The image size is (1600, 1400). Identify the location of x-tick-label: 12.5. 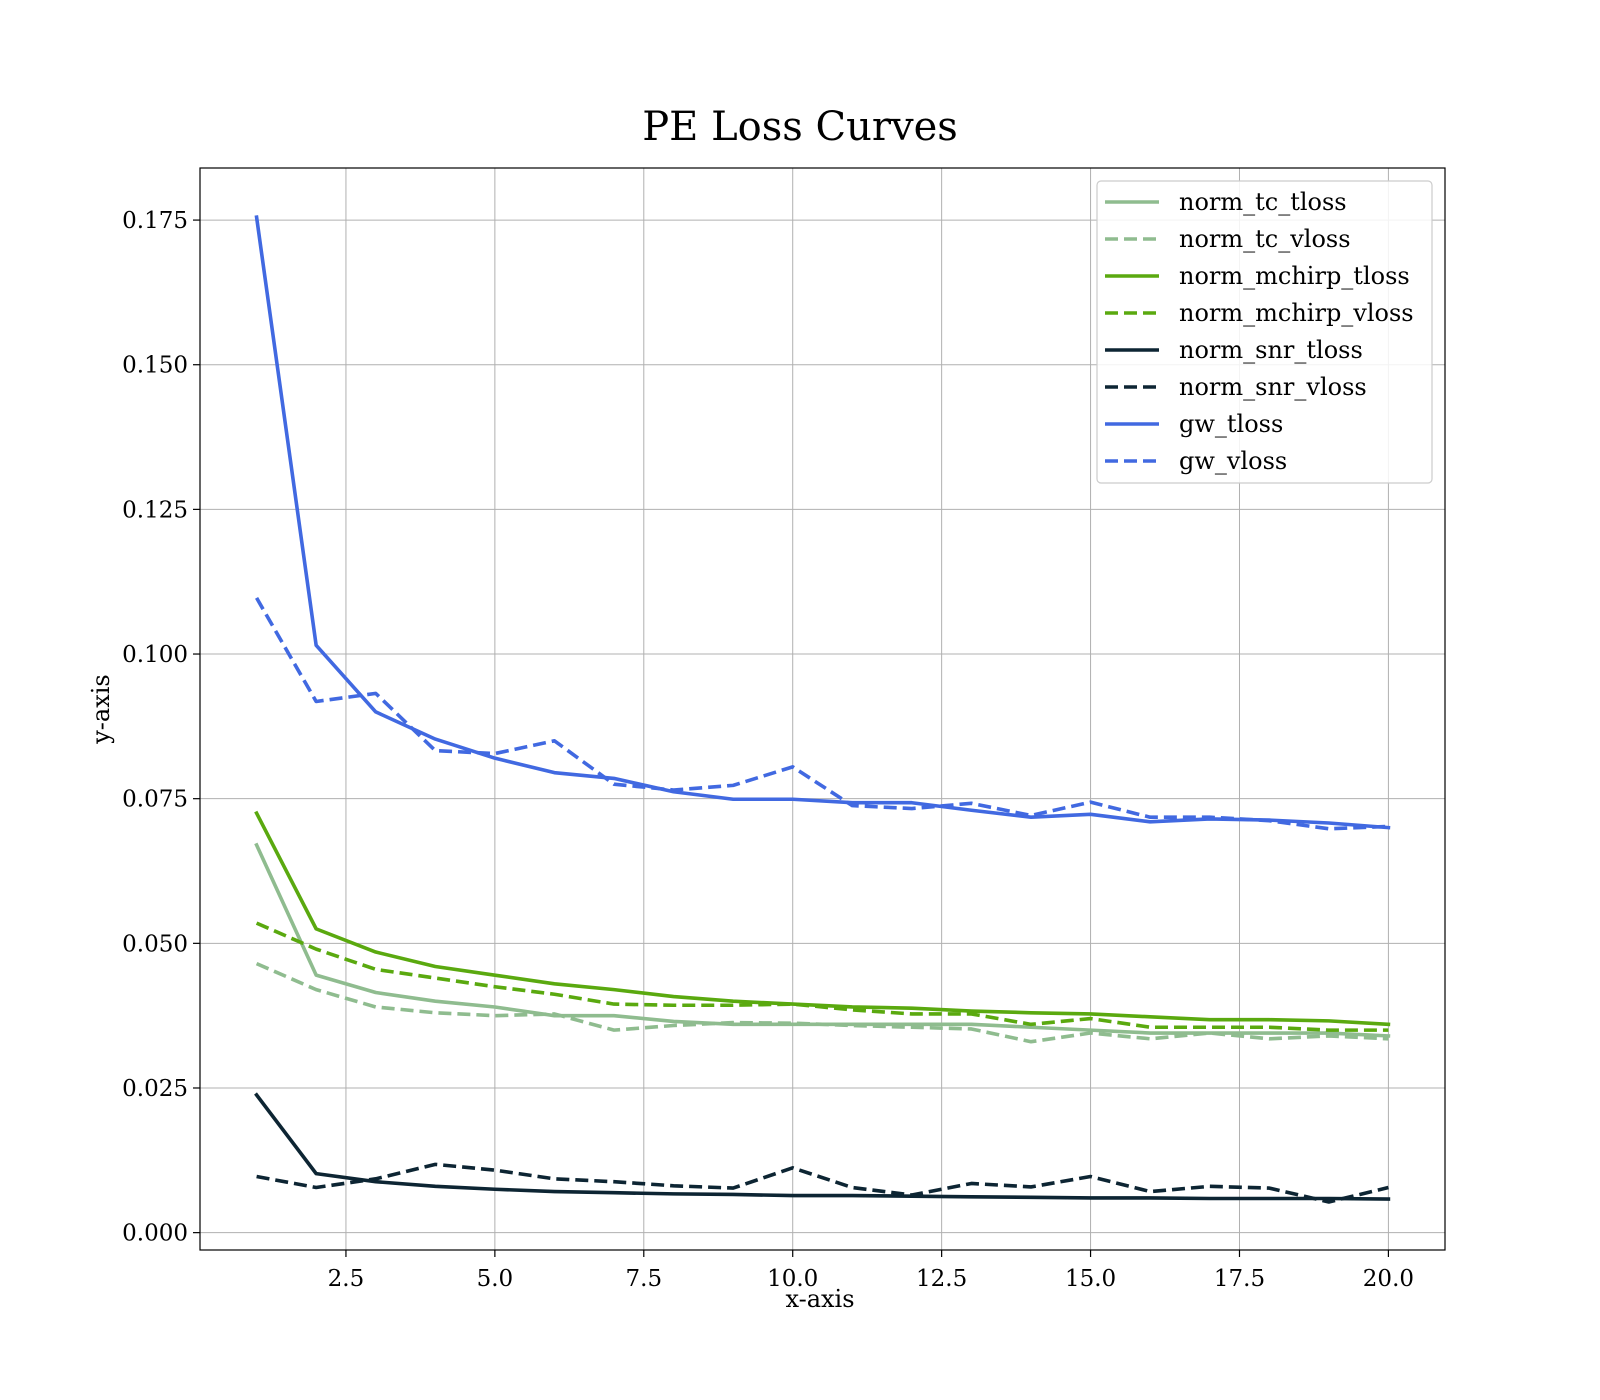
(941, 1279).